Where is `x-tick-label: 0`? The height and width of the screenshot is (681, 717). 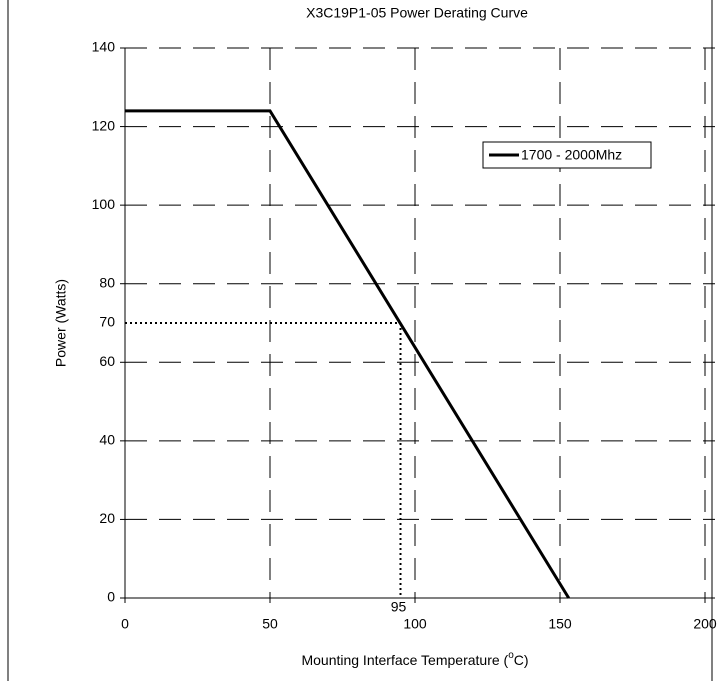
x-tick-label: 0 is located at coordinates (125, 624).